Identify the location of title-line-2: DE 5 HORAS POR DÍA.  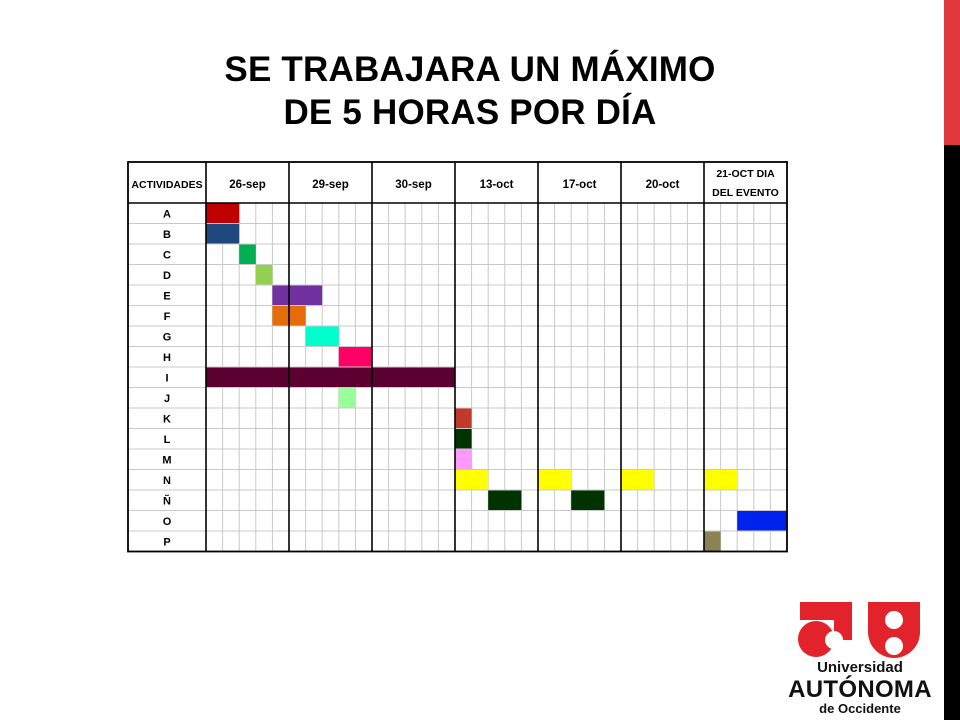
(470, 112).